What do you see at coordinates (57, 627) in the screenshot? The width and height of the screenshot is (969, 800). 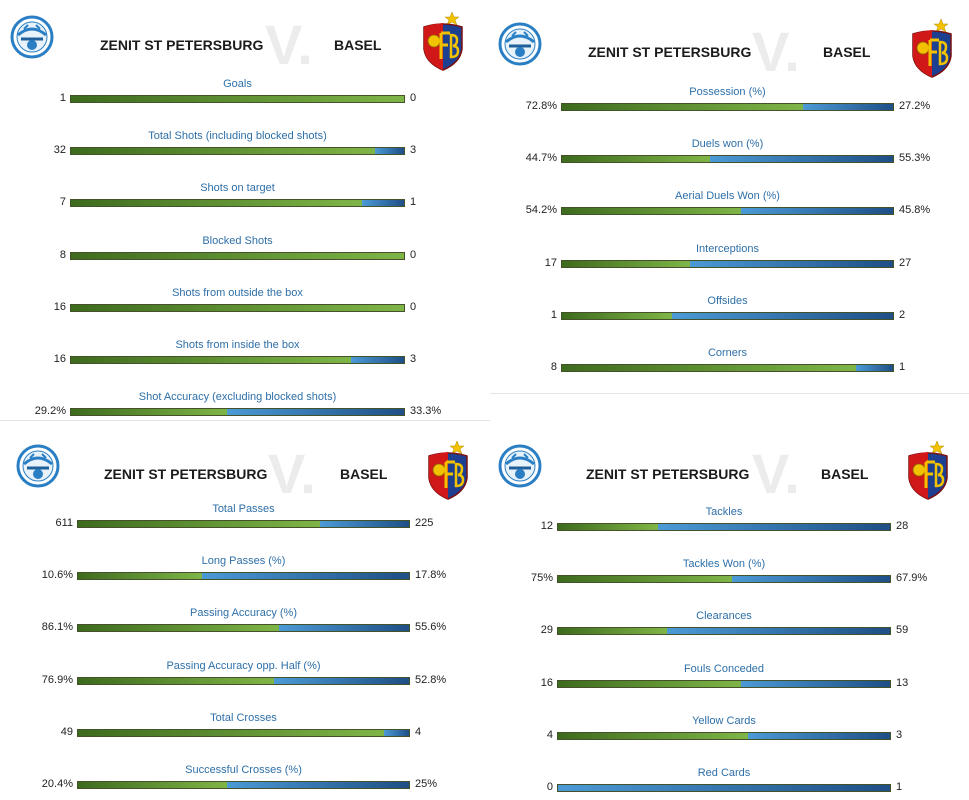 I see `home-value: 86.1%` at bounding box center [57, 627].